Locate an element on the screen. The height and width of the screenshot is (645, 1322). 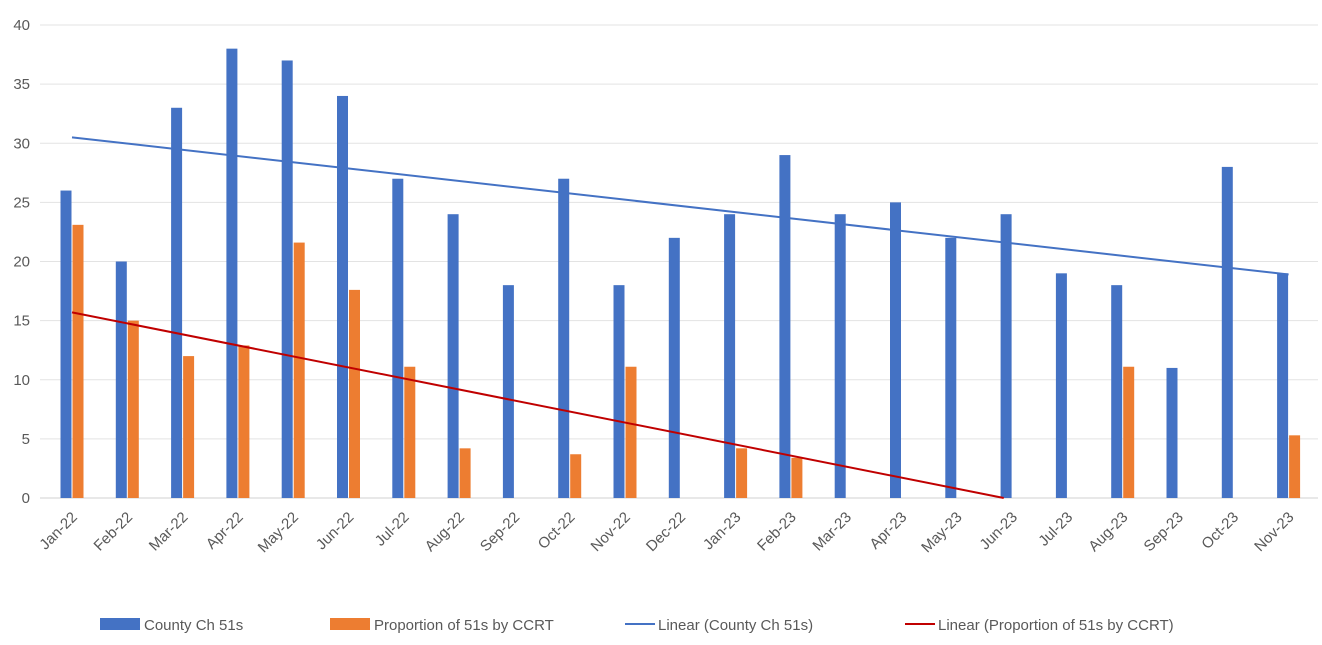
x-tick-label: Aug-23 is located at coordinates (1108, 532).